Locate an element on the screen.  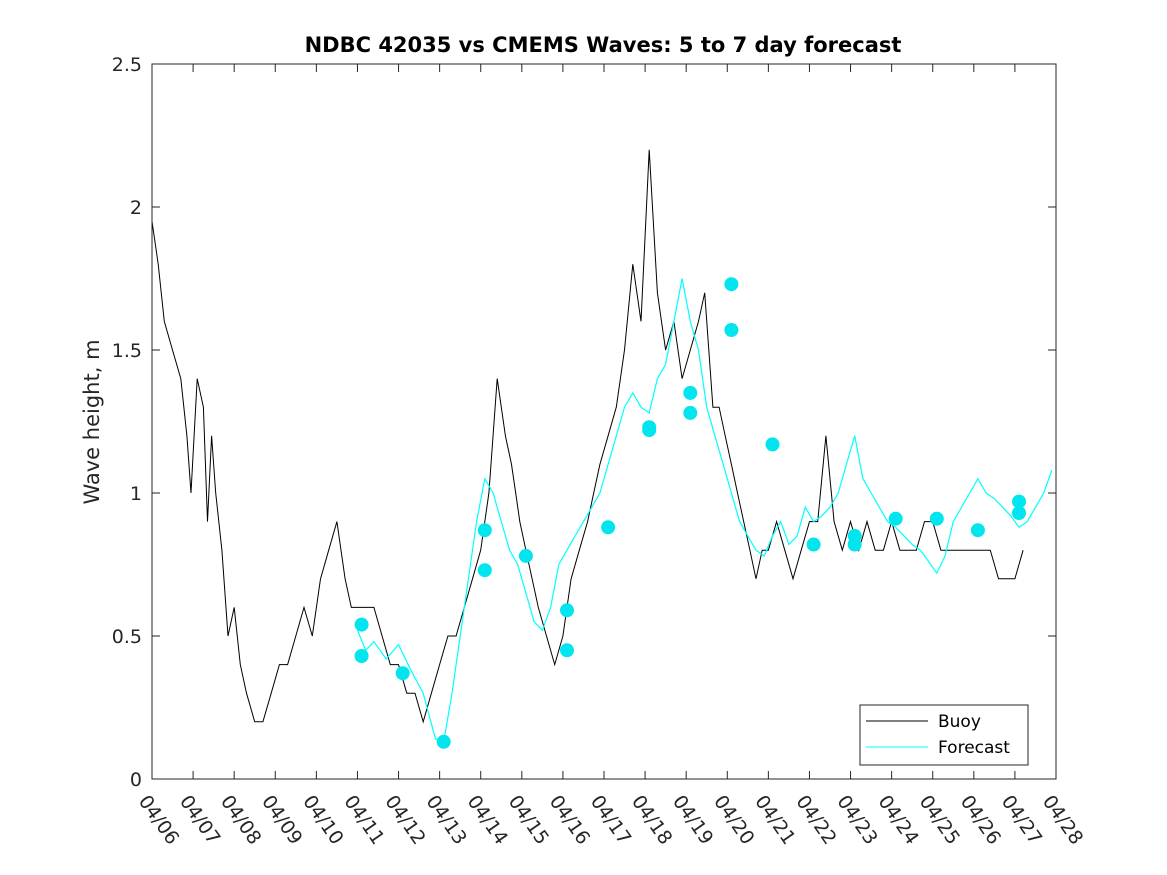
y-tick-label: 2.5 is located at coordinates (127, 65).